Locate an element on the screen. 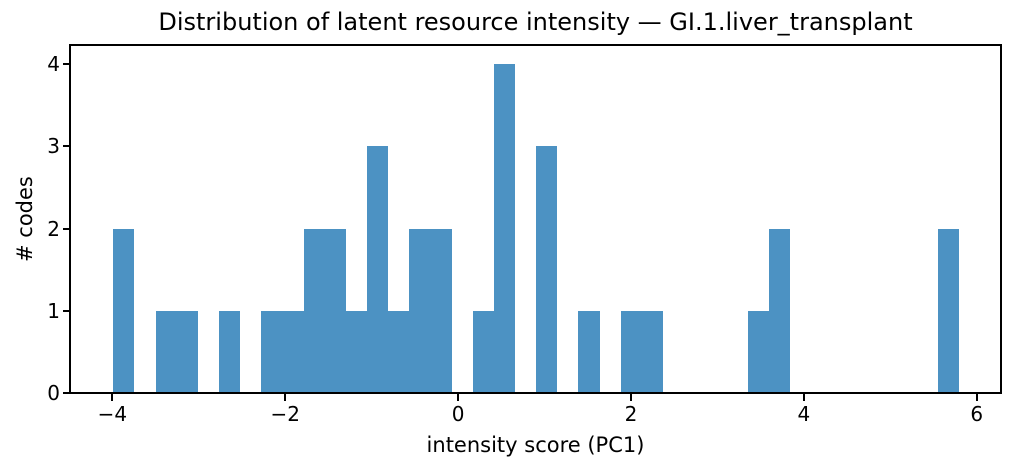 This screenshot has width=1016, height=470. x-tick-label: −4 is located at coordinates (112, 414).